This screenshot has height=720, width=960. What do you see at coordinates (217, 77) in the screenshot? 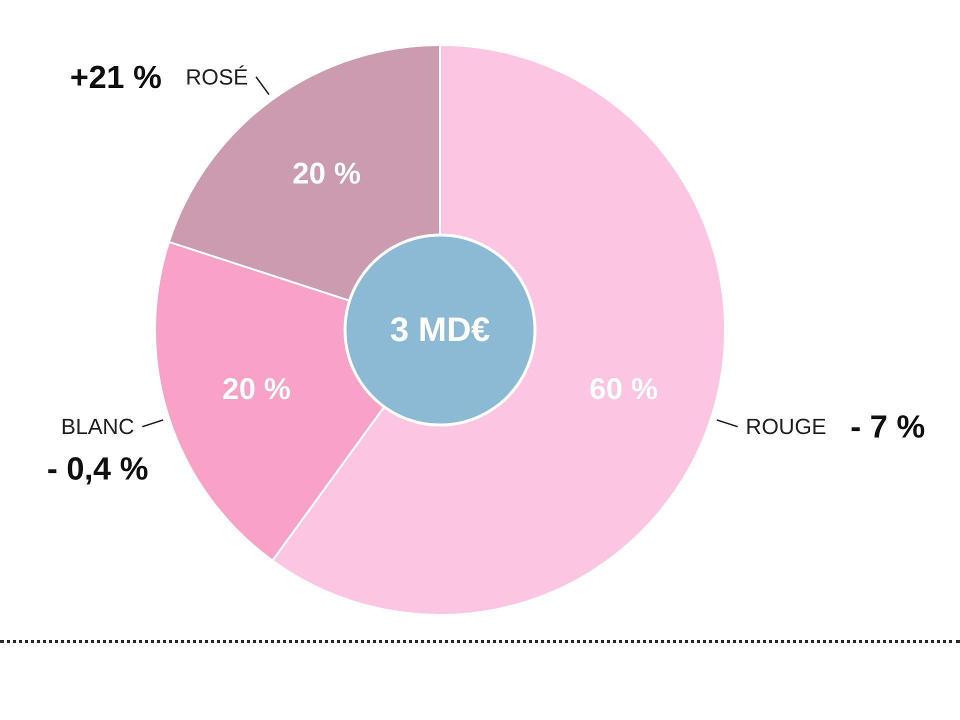
I see `slice-label: ROSÉ` at bounding box center [217, 77].